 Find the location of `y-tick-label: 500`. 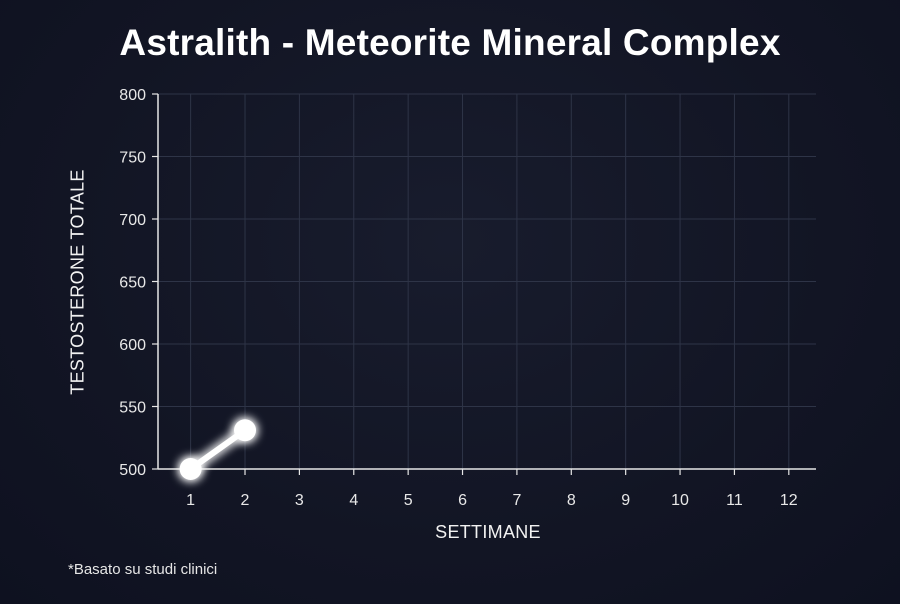

y-tick-label: 500 is located at coordinates (132, 470).